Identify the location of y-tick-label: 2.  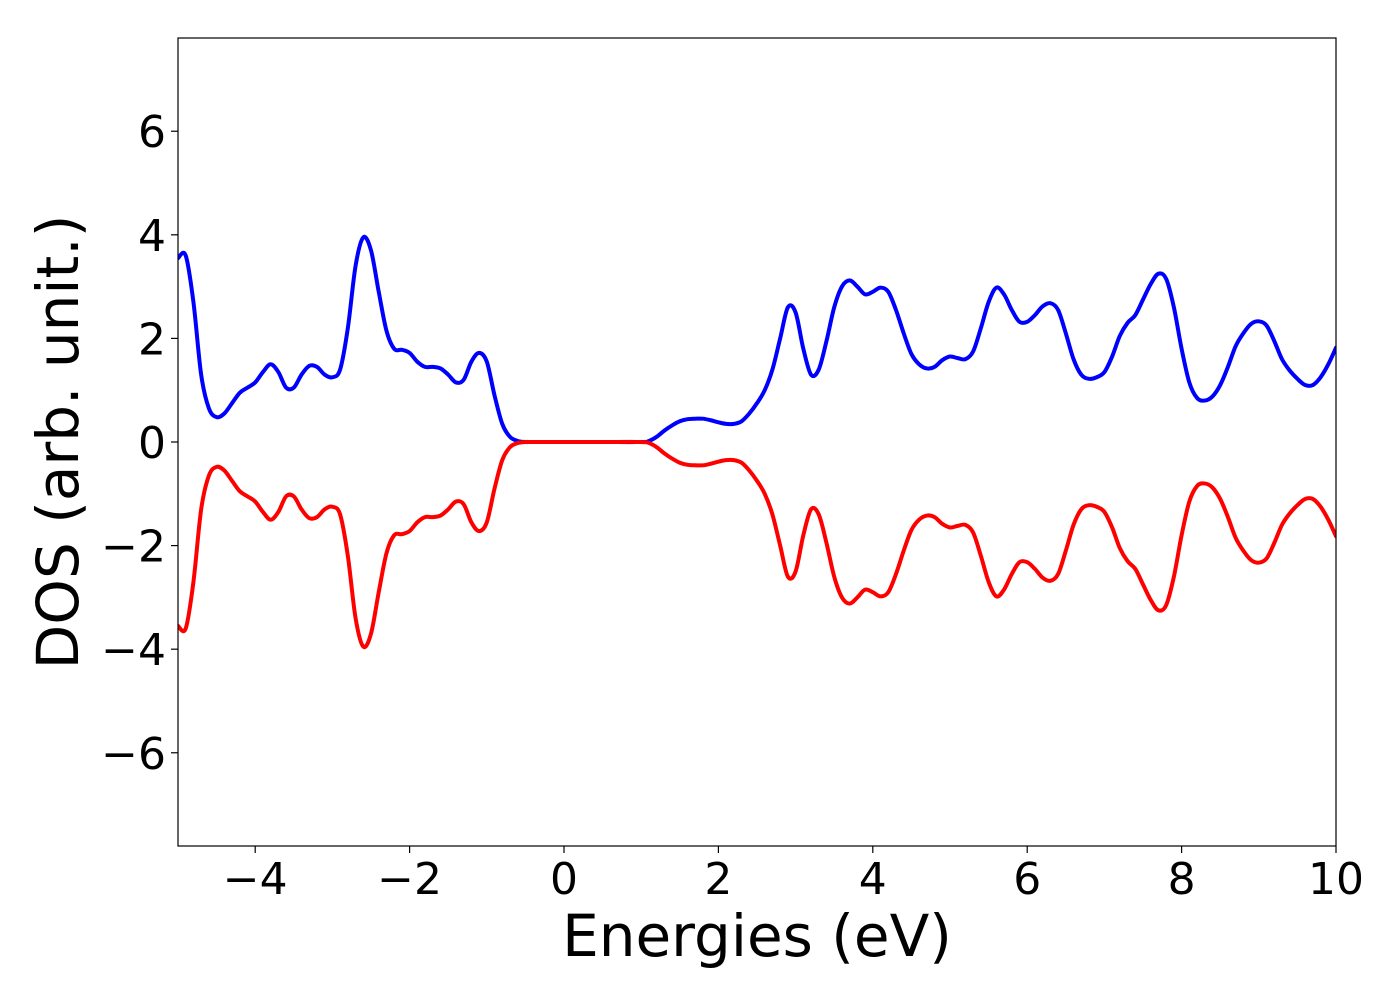
(152, 339).